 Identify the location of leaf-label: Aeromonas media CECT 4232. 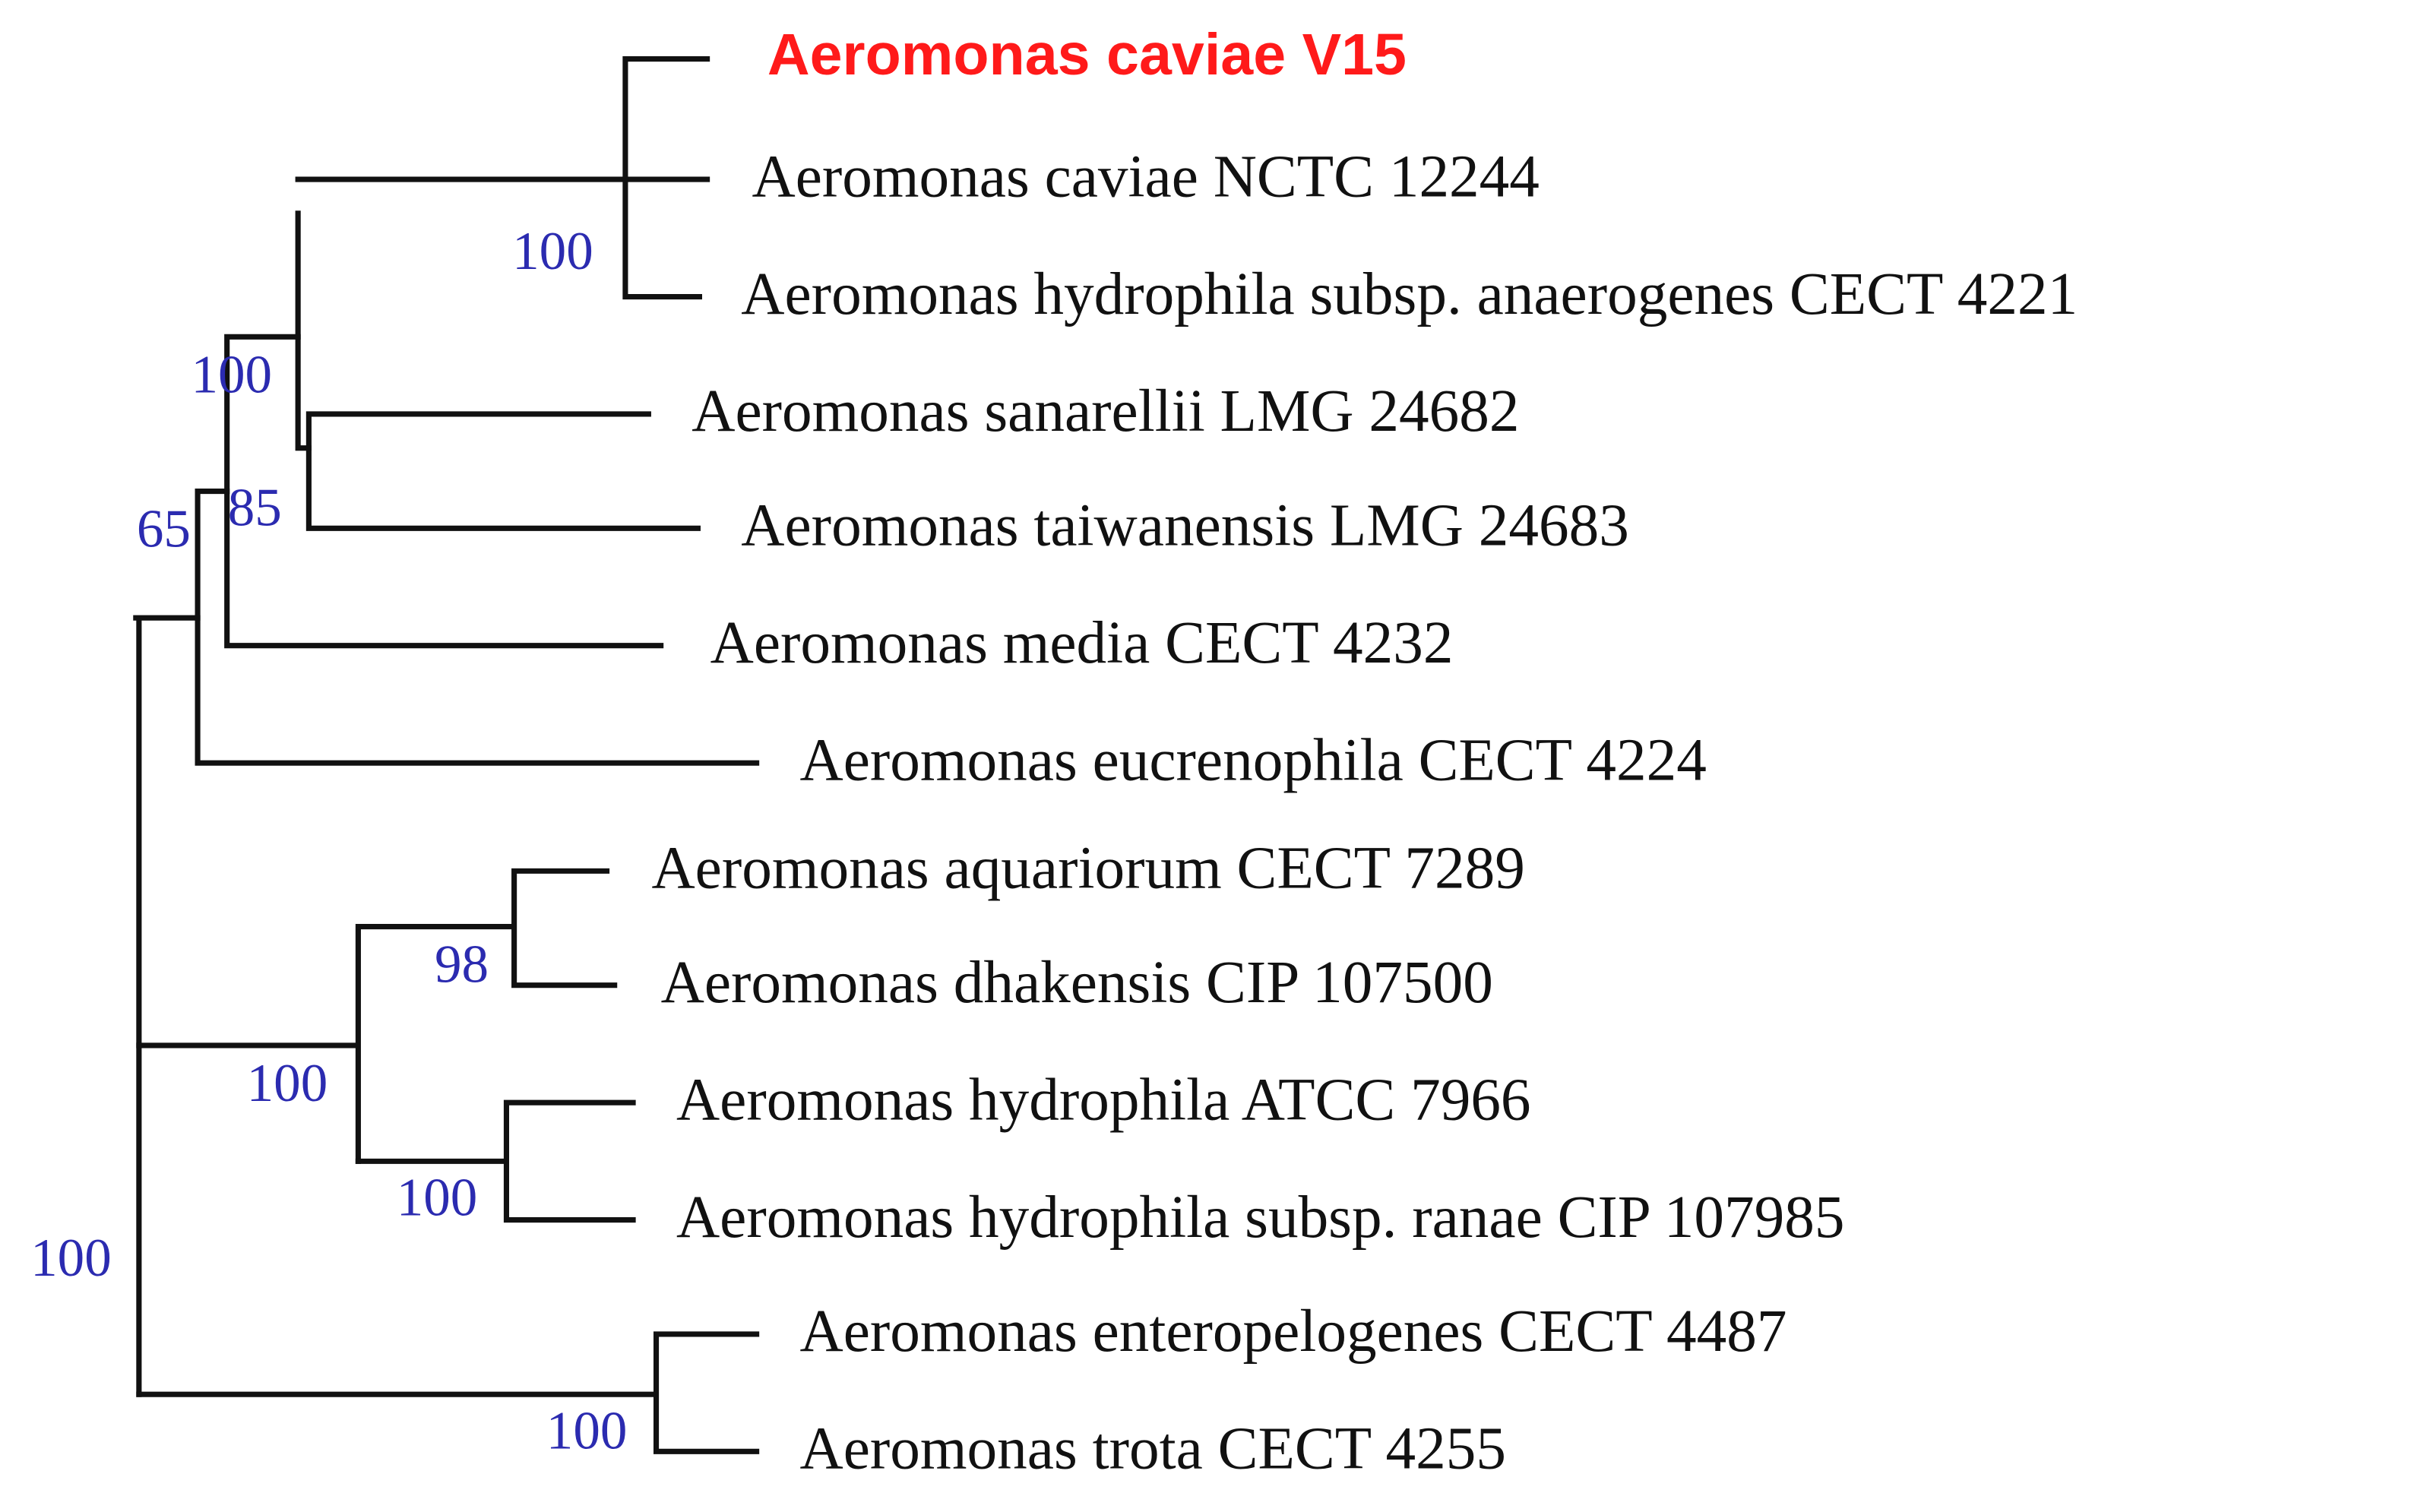
(1082, 642).